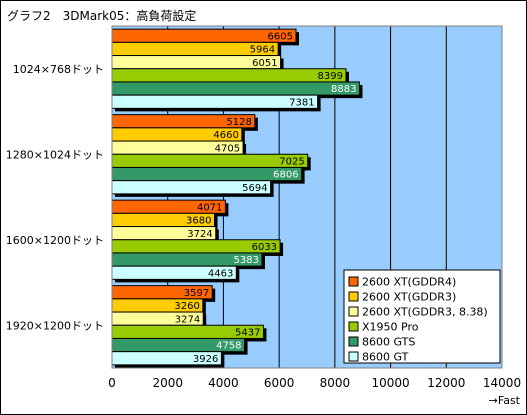 This screenshot has width=527, height=415. I want to click on legend-entry: 8600 GTS, so click(388, 342).